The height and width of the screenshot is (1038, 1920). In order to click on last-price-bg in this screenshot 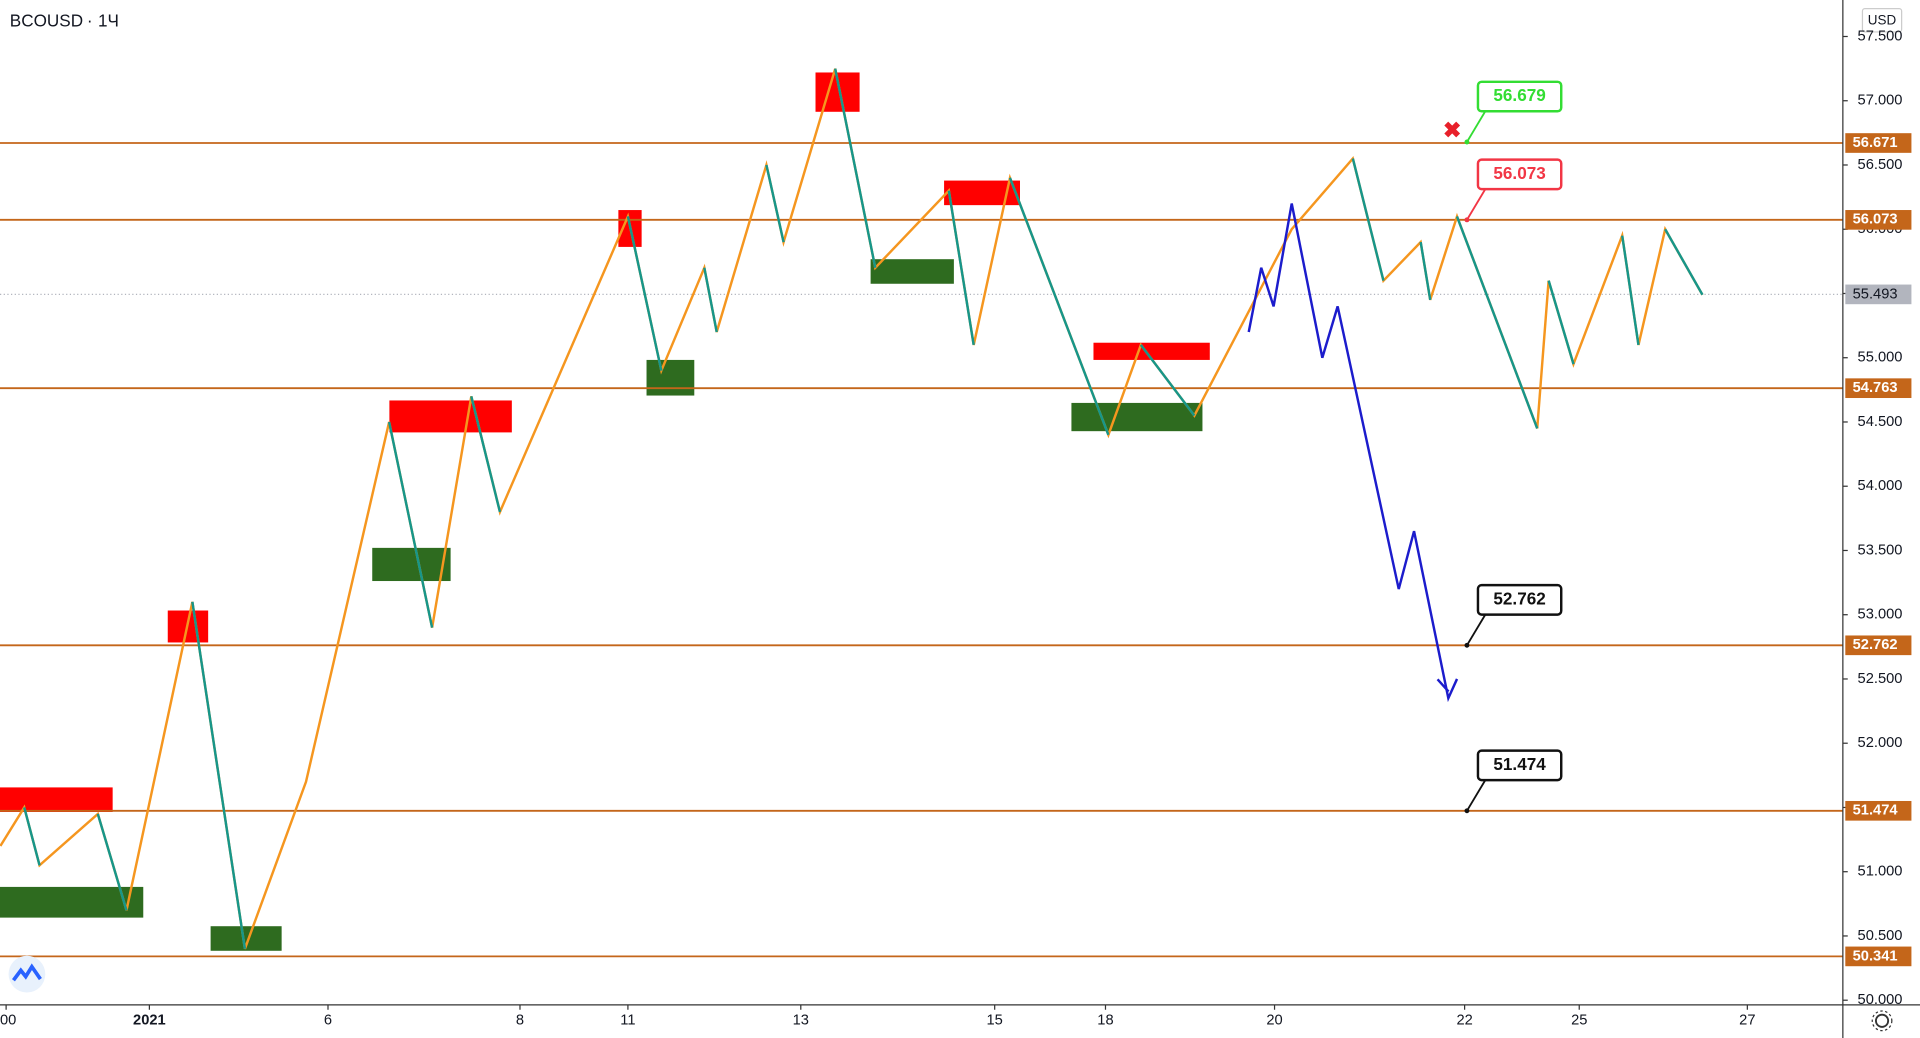, I will do `click(1878, 294)`.